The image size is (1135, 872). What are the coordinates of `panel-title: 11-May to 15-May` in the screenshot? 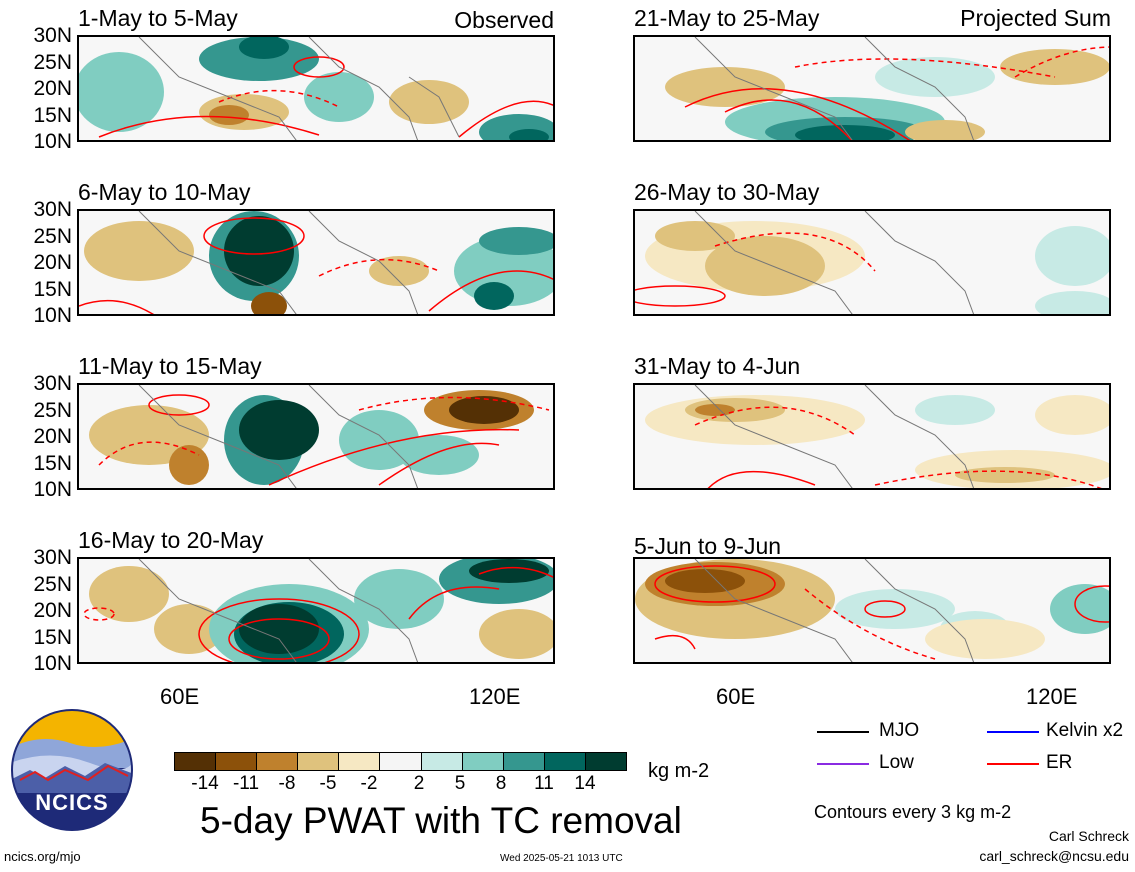 It's located at (170, 366).